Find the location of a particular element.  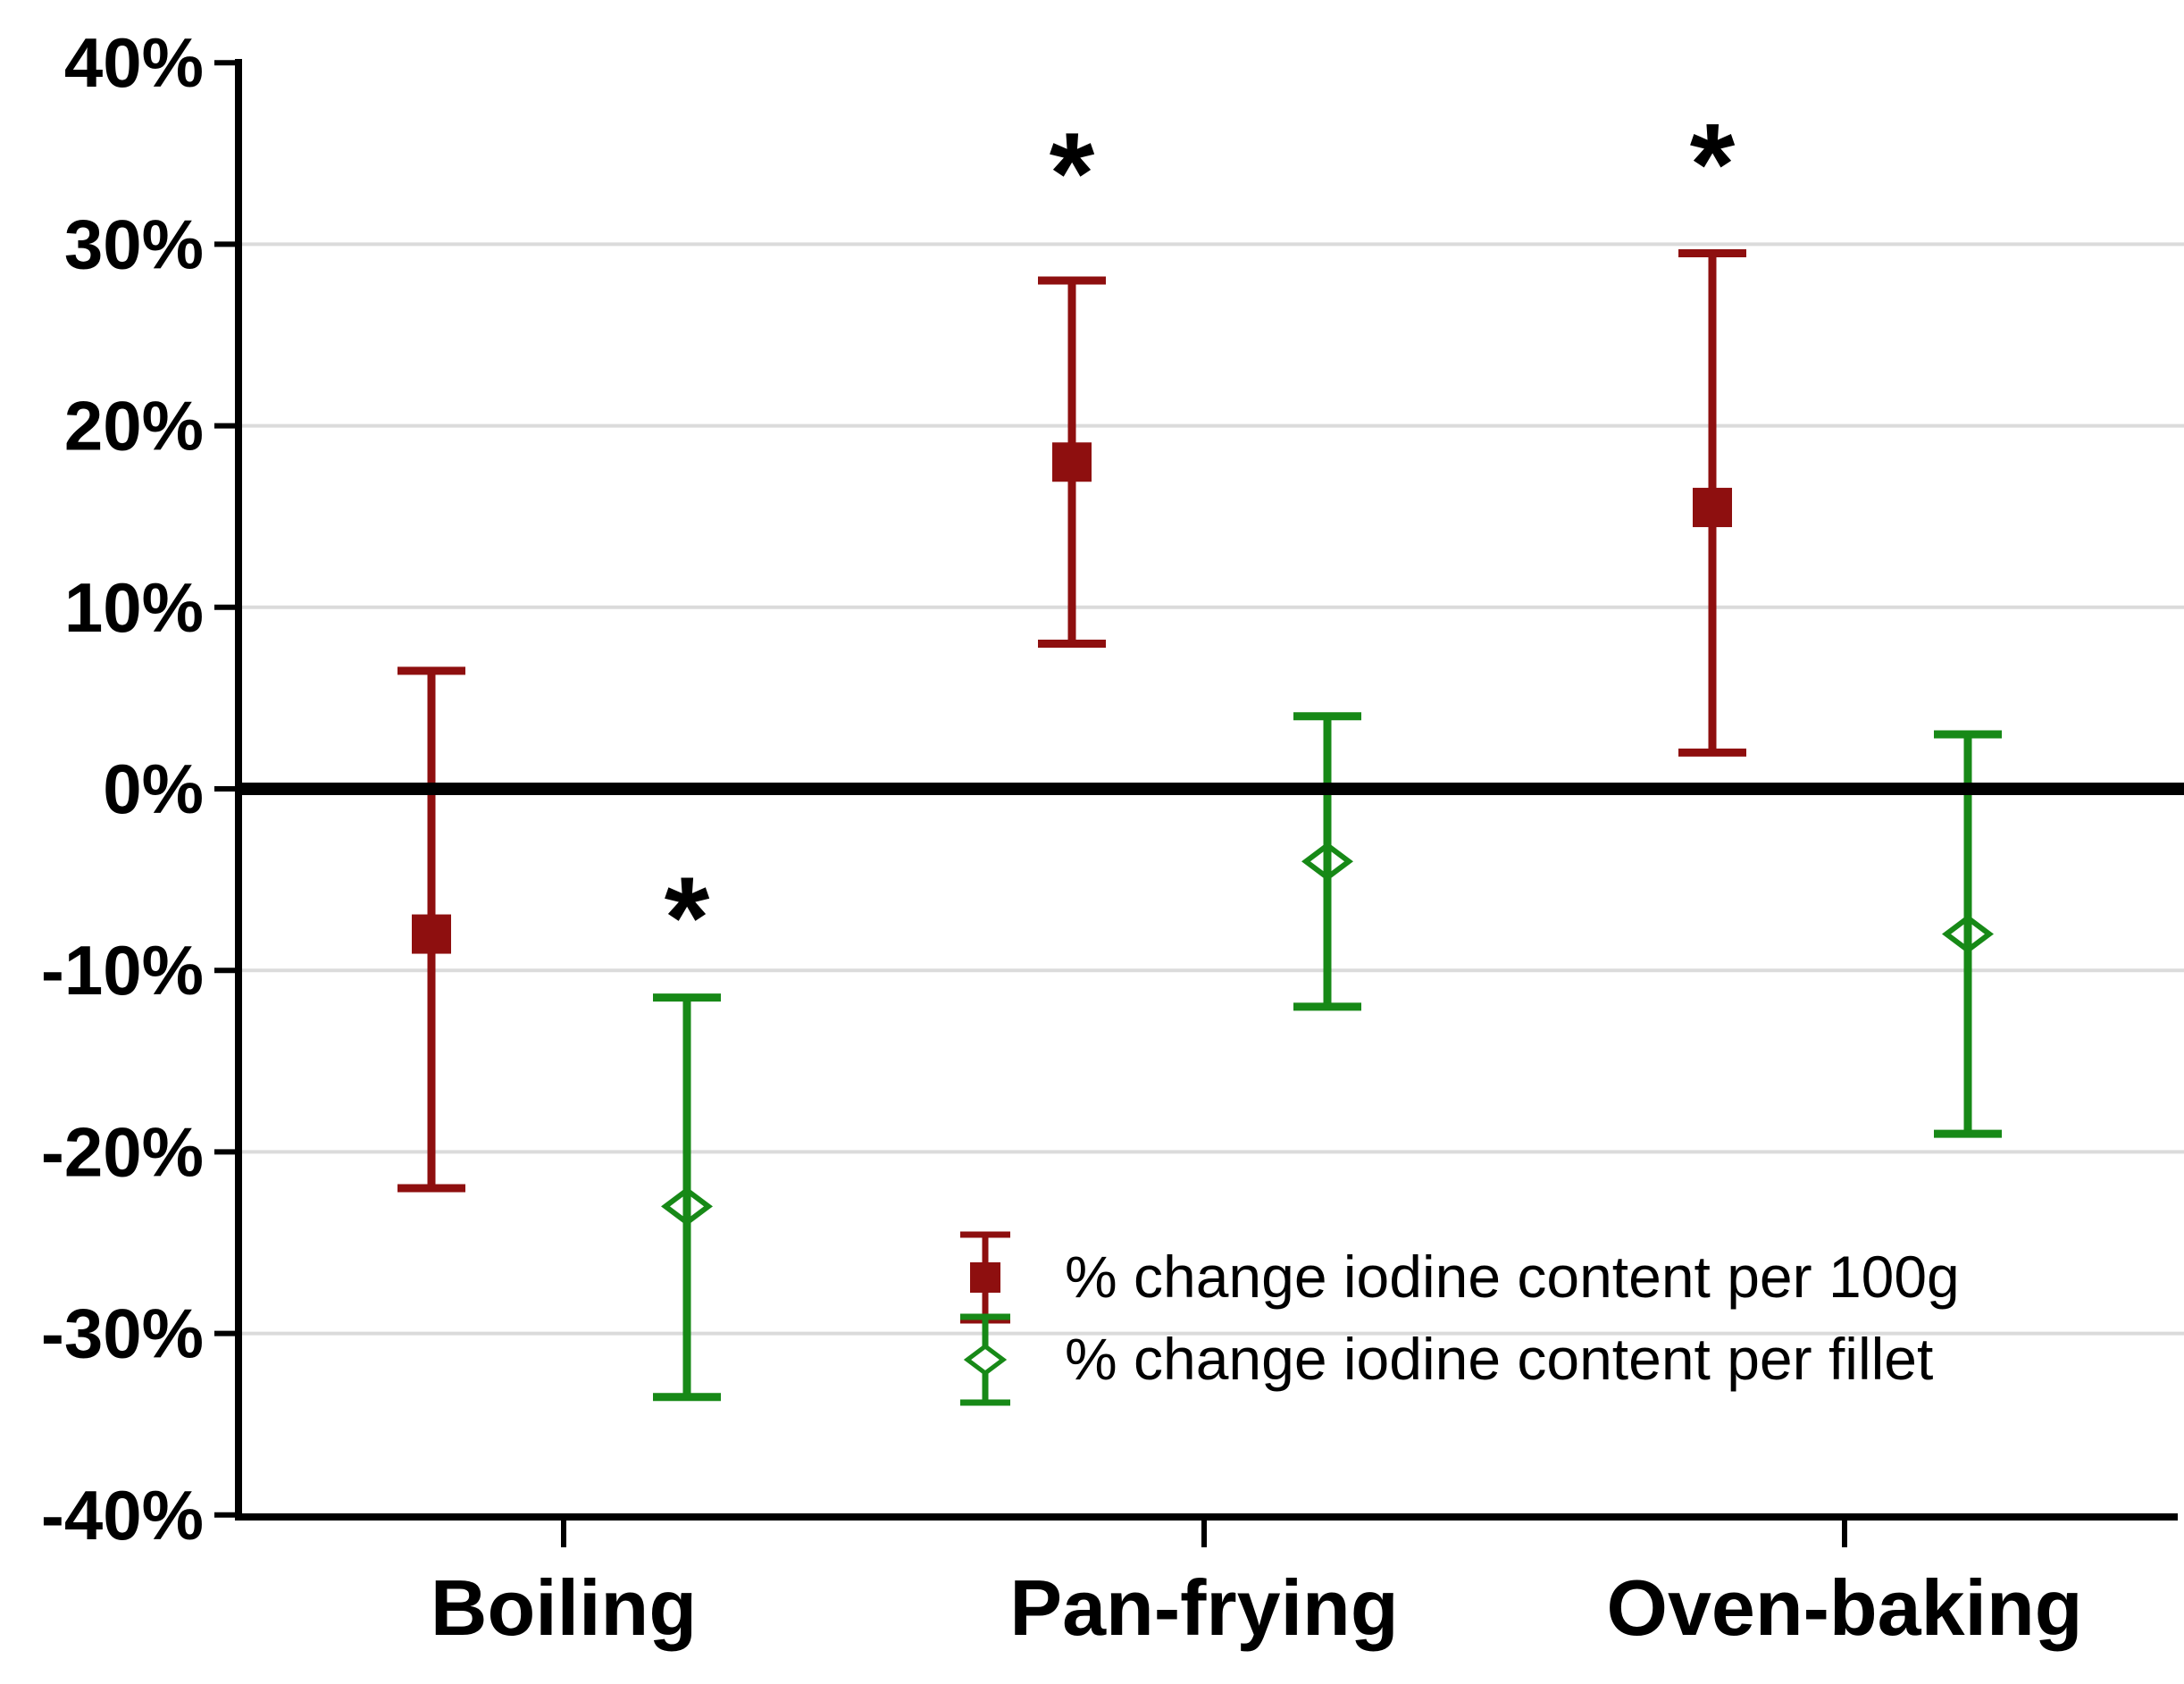

y-tick-labels: 40% 30% 20% 10% 0% -10% -20% -30% -40% is located at coordinates (122, 788).